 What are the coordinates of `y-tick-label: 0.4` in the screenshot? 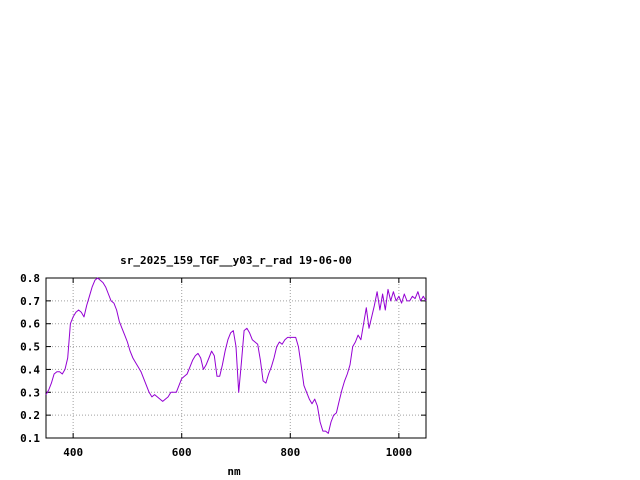 It's located at (30, 369).